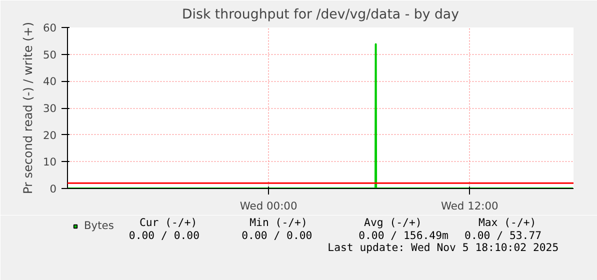  I want to click on text: Cur (-/+), so click(168, 222).